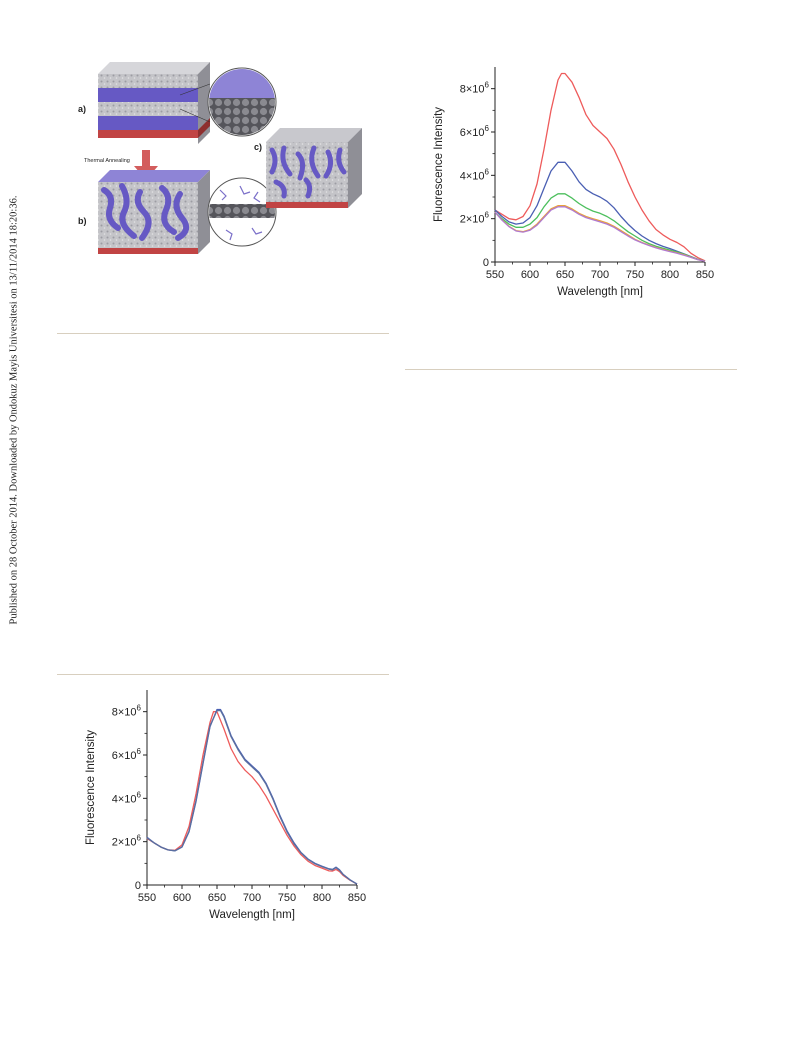 The image size is (793, 1039). What do you see at coordinates (242, 212) in the screenshot?
I see `panel-b-zoom-circle` at bounding box center [242, 212].